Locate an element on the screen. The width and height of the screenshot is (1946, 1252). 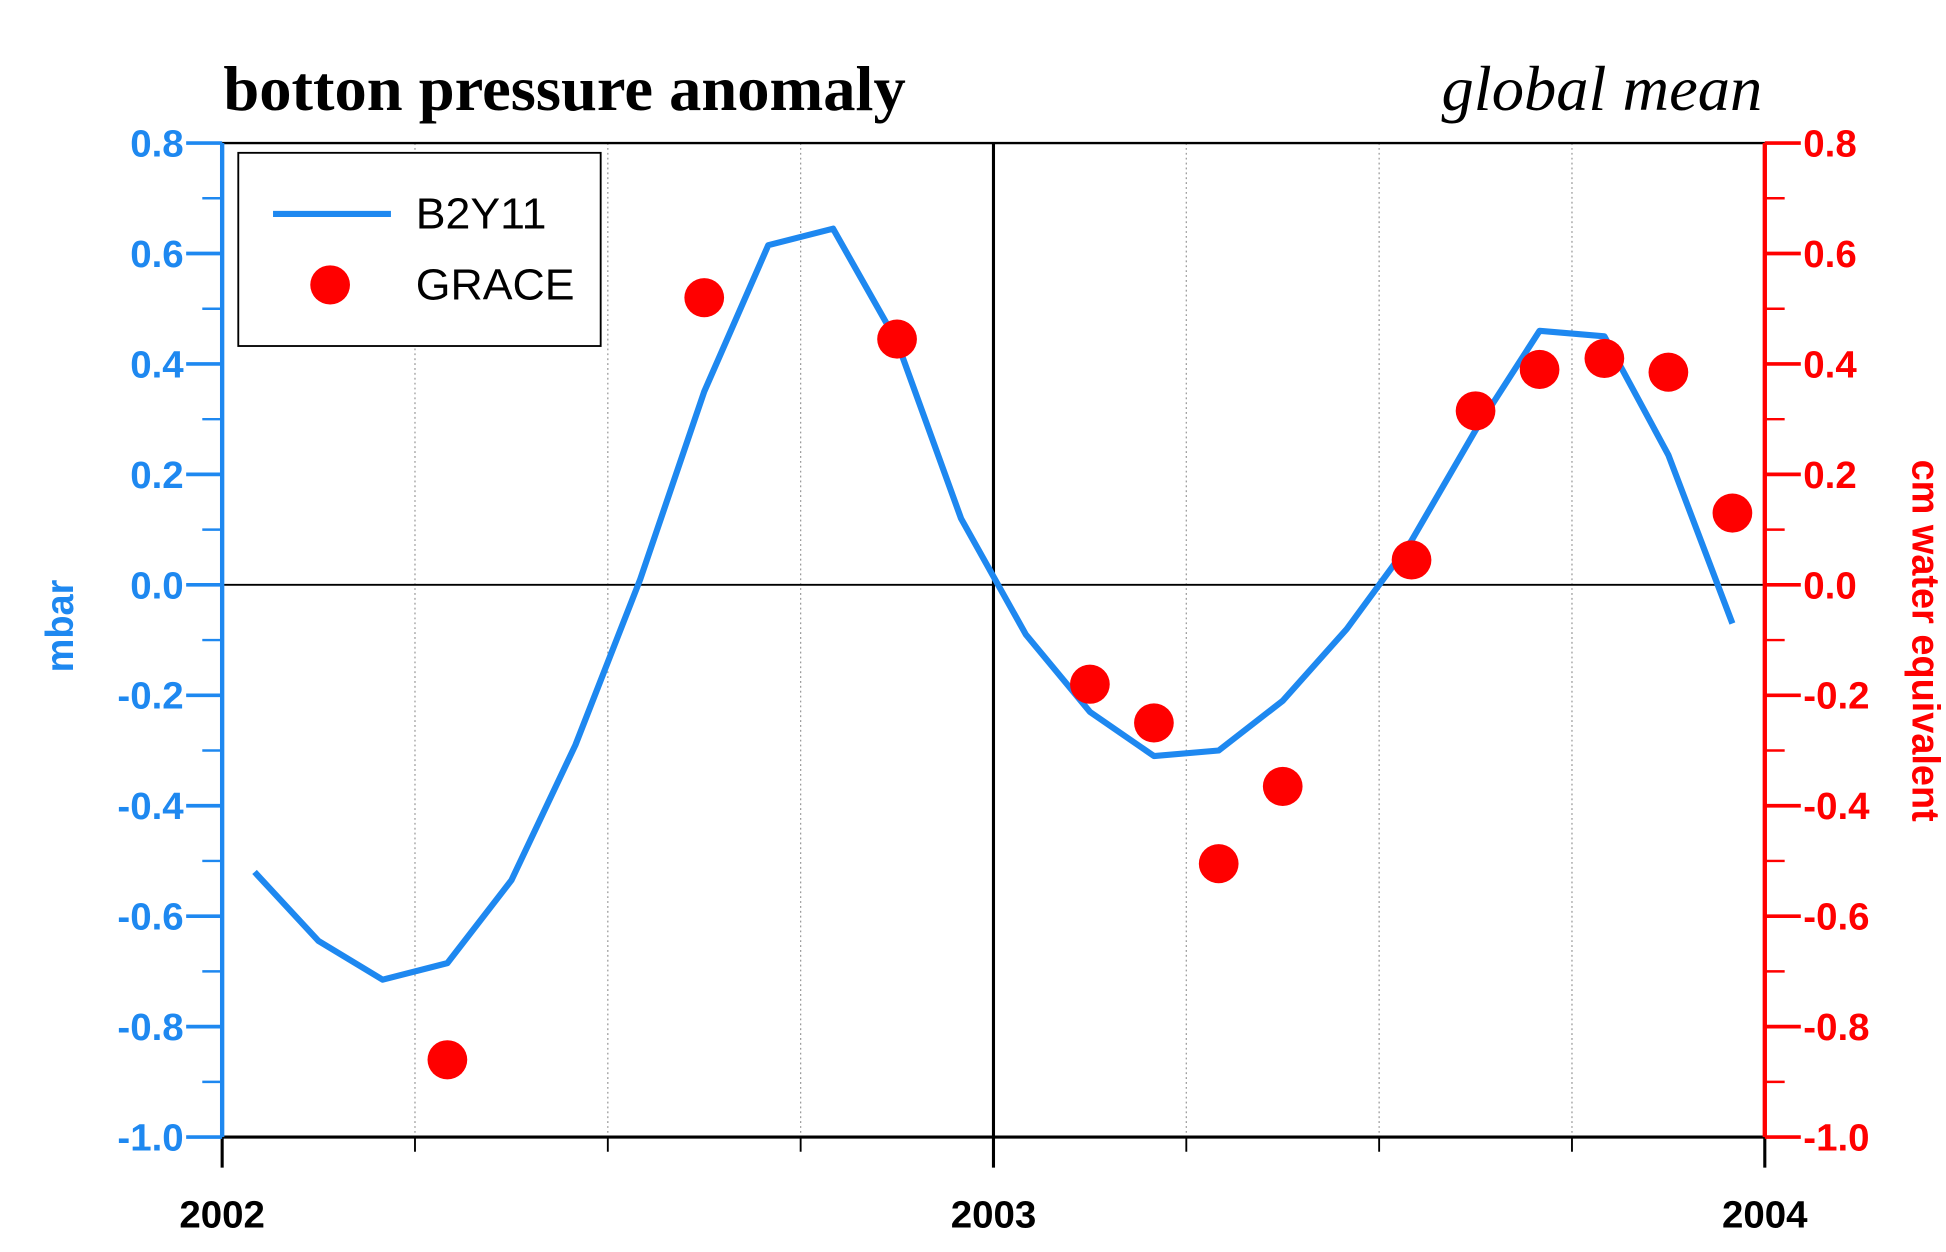
x-tick-label: 2004 is located at coordinates (1765, 1215).